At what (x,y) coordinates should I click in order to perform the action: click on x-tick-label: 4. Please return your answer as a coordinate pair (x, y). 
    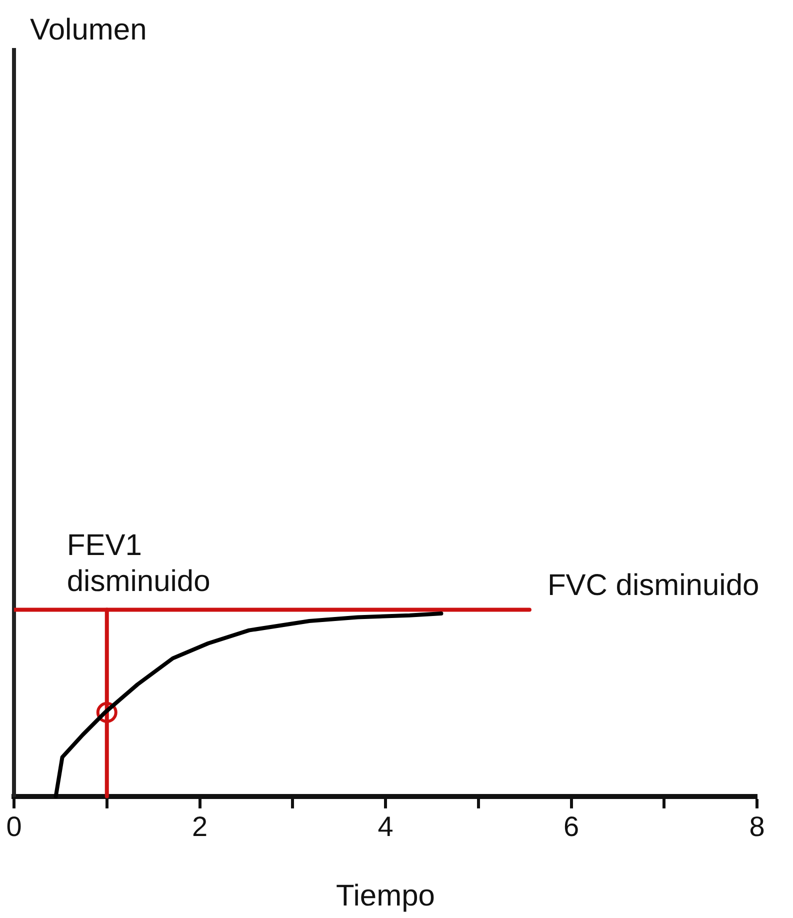
    Looking at the image, I should click on (386, 826).